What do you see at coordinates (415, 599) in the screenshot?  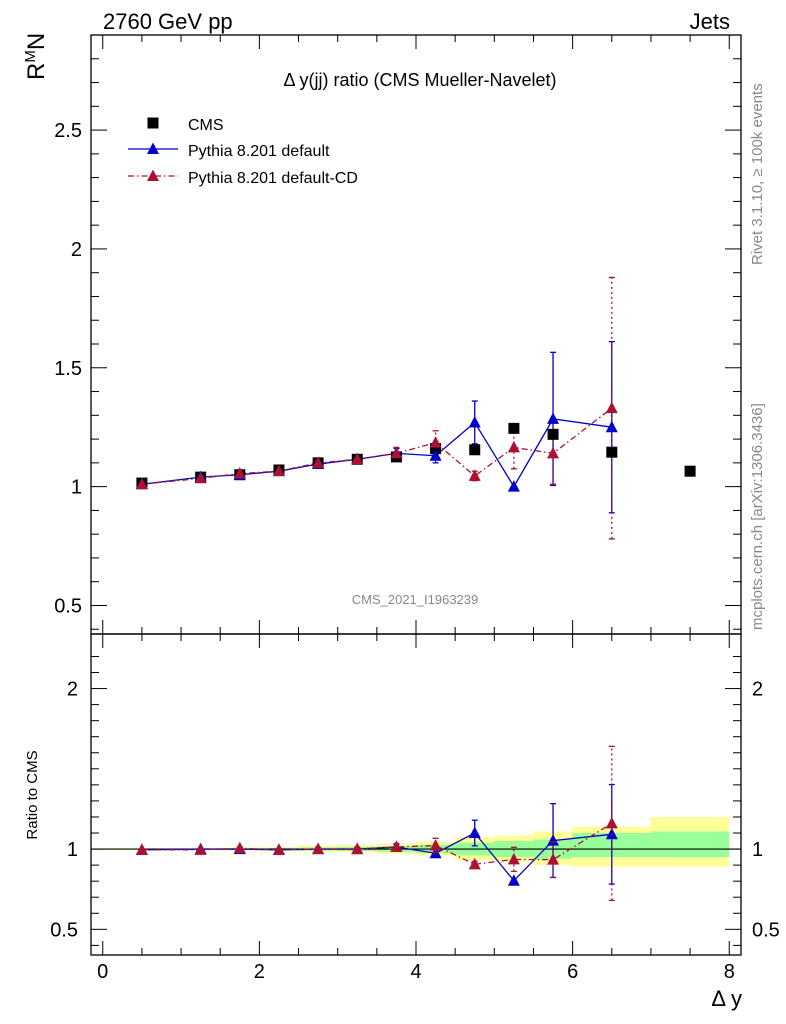 I see `analysis-id: CMS_2021_I1963239` at bounding box center [415, 599].